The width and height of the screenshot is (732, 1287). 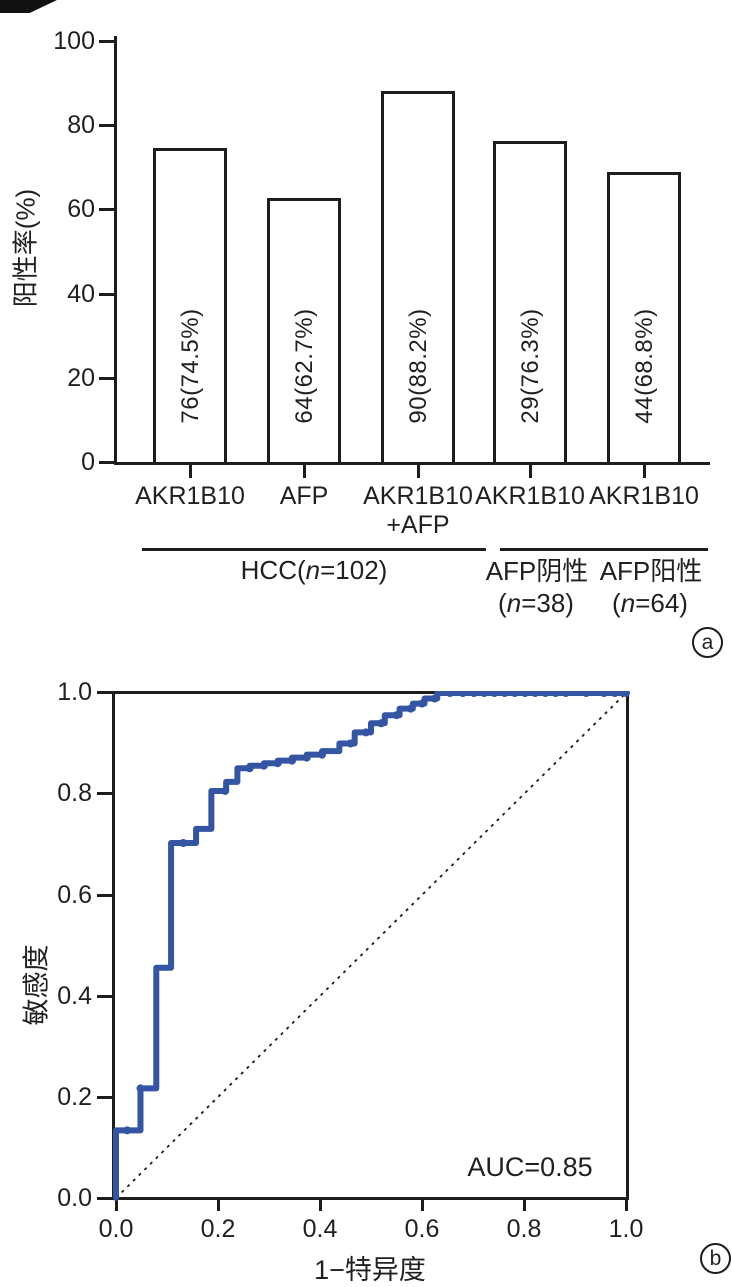 I want to click on panel-b-y-tick-label: 0.0, so click(x=74, y=1198).